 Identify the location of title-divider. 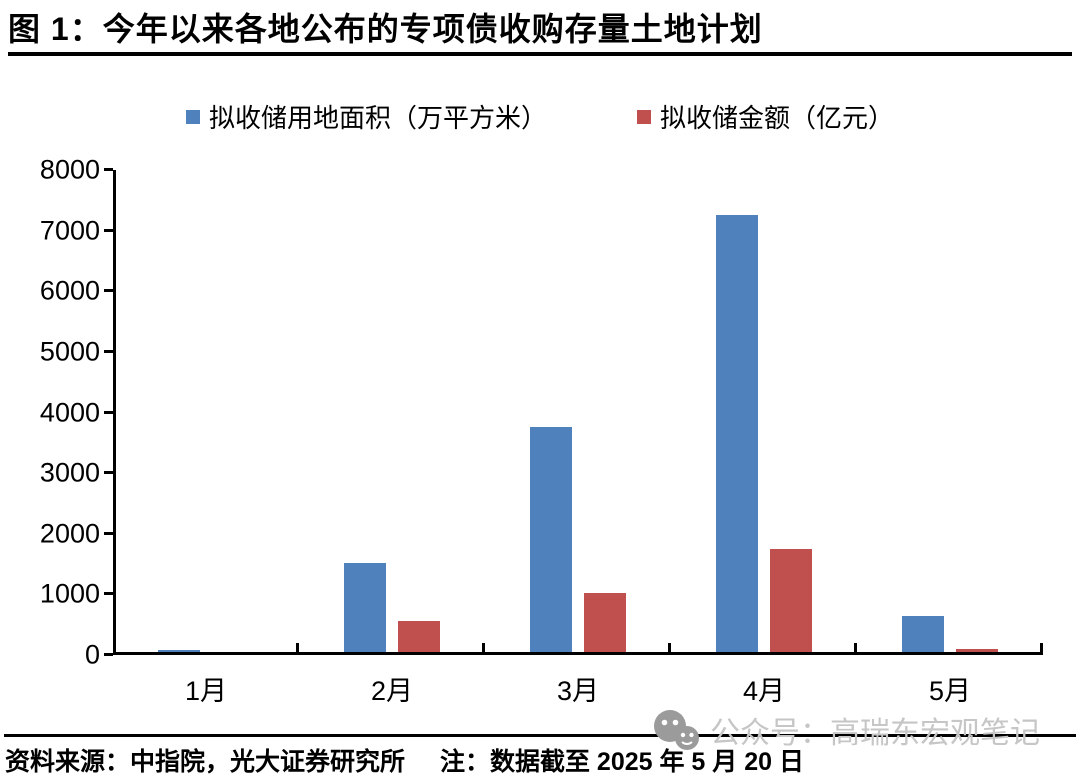
(540, 54).